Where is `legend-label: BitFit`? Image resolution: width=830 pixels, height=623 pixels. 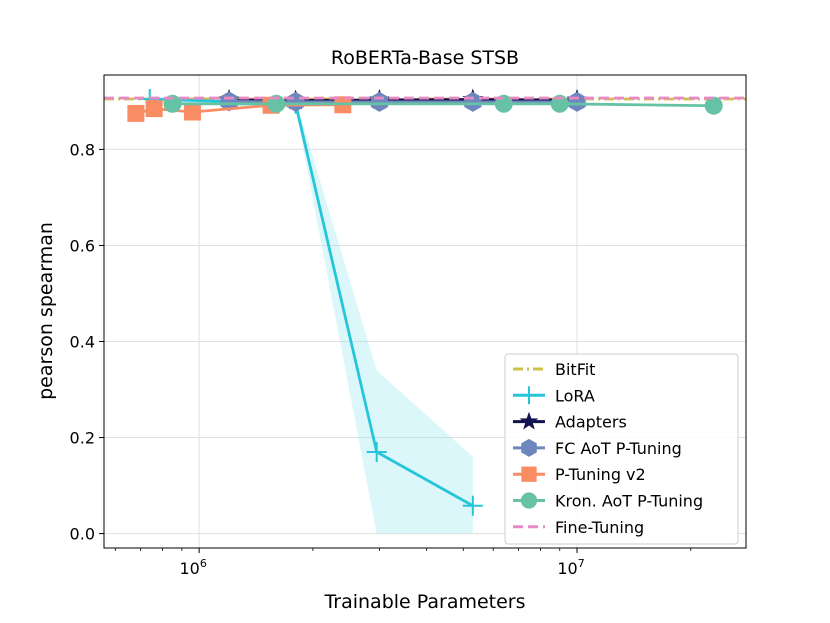 legend-label: BitFit is located at coordinates (575, 369).